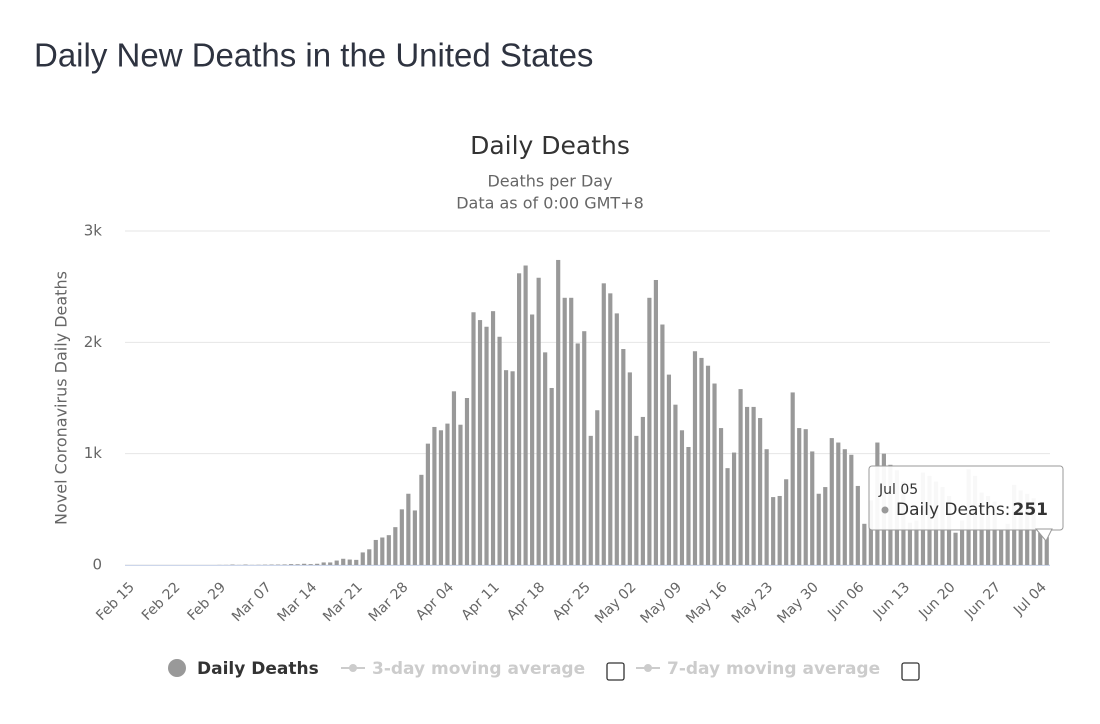 Image resolution: width=1100 pixels, height=724 pixels. Describe the element at coordinates (313, 55) in the screenshot. I see `page-title: Daily New Deaths in the United States` at that location.